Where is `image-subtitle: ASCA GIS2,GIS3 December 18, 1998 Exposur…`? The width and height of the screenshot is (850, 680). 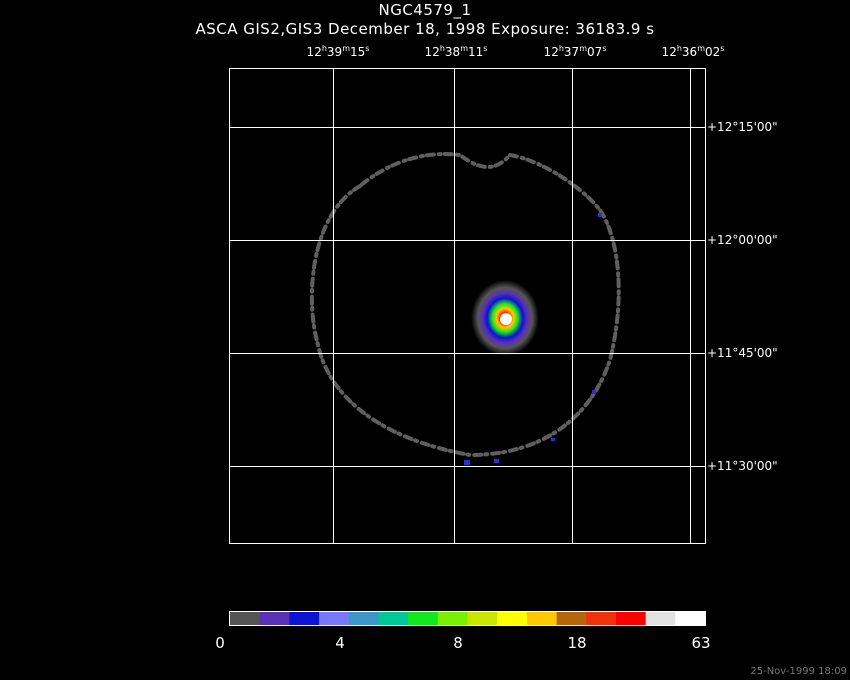 image-subtitle: ASCA GIS2,GIS3 December 18, 1998 Exposur… is located at coordinates (425, 29).